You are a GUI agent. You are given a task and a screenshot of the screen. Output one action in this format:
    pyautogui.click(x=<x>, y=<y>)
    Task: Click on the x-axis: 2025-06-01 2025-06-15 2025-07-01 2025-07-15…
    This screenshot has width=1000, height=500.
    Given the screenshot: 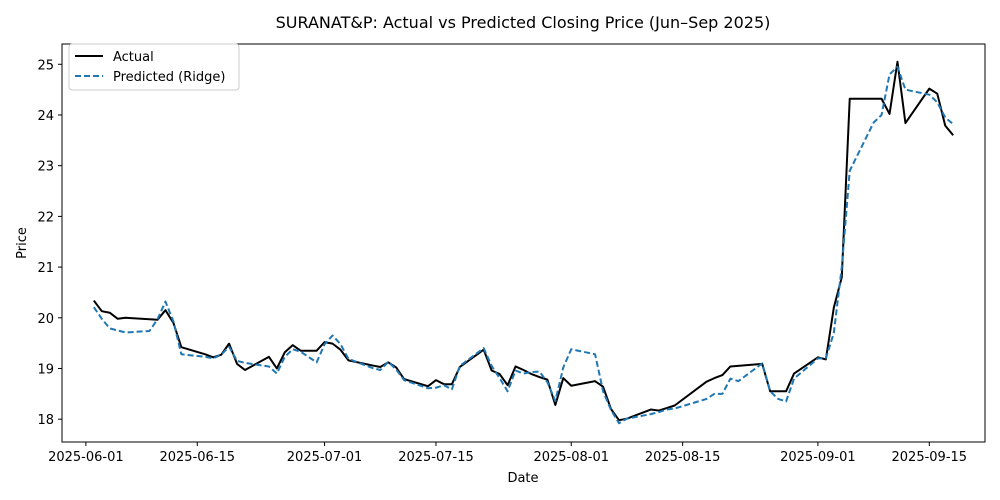 What is the action you would take?
    pyautogui.click(x=507, y=453)
    